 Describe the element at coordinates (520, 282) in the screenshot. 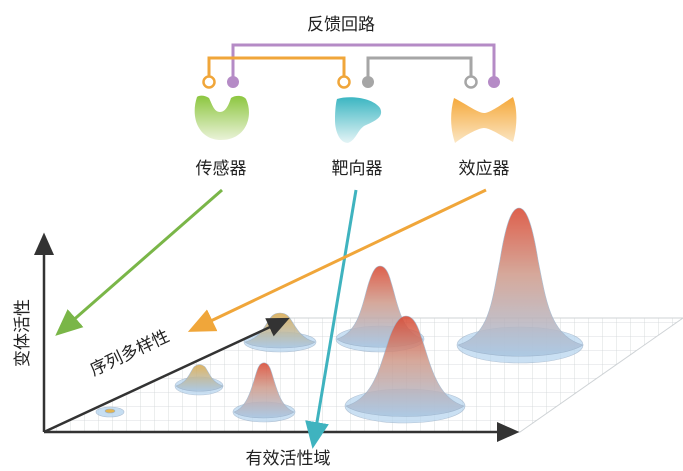

I see `peak-large` at that location.